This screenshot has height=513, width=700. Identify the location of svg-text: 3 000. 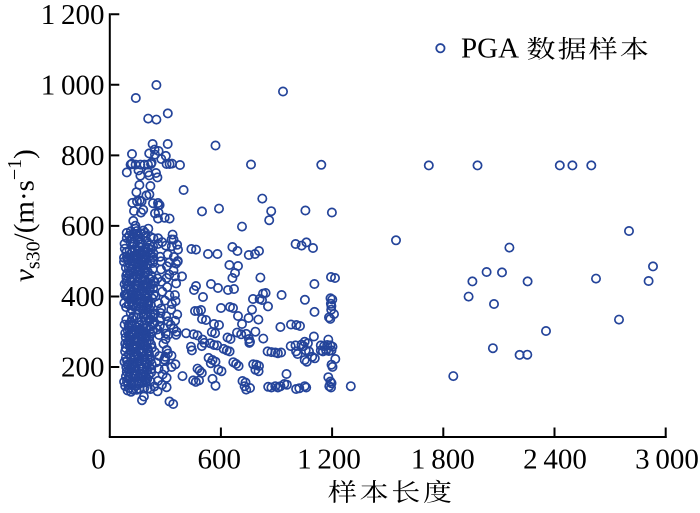
(667, 460).